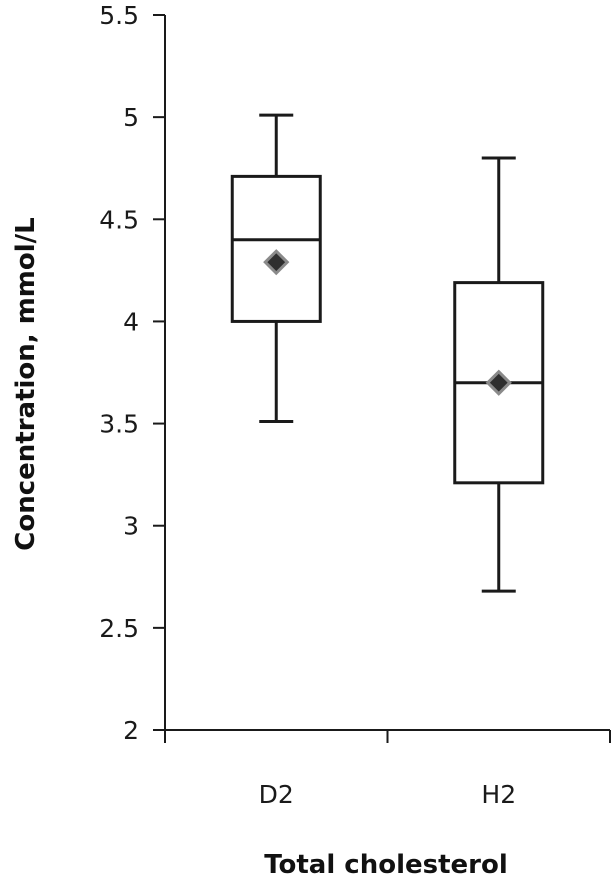 The width and height of the screenshot is (611, 889). What do you see at coordinates (386, 865) in the screenshot?
I see `x-axis-title: Total cholesterol` at bounding box center [386, 865].